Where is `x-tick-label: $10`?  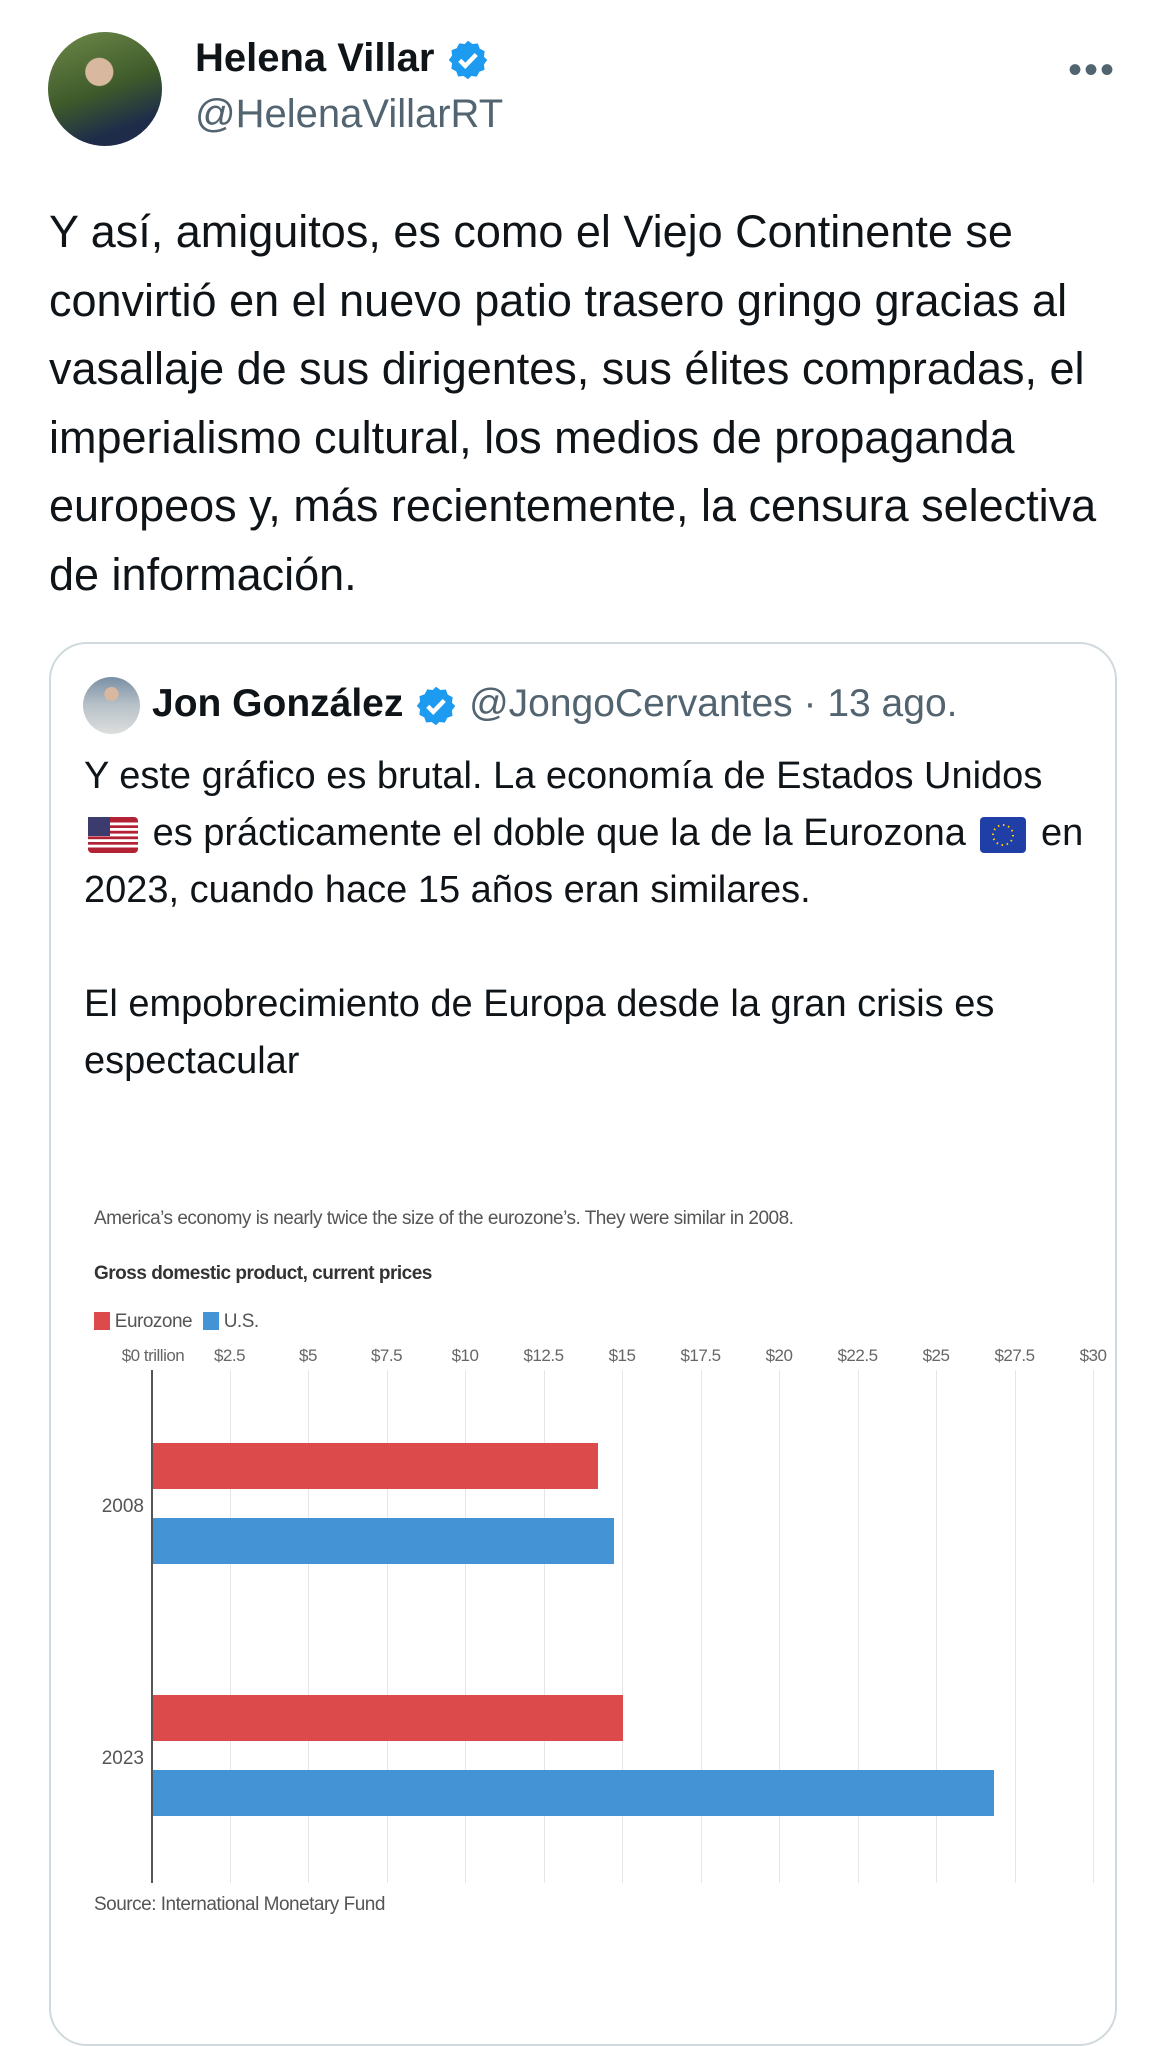
x-tick-label: $10 is located at coordinates (465, 1355).